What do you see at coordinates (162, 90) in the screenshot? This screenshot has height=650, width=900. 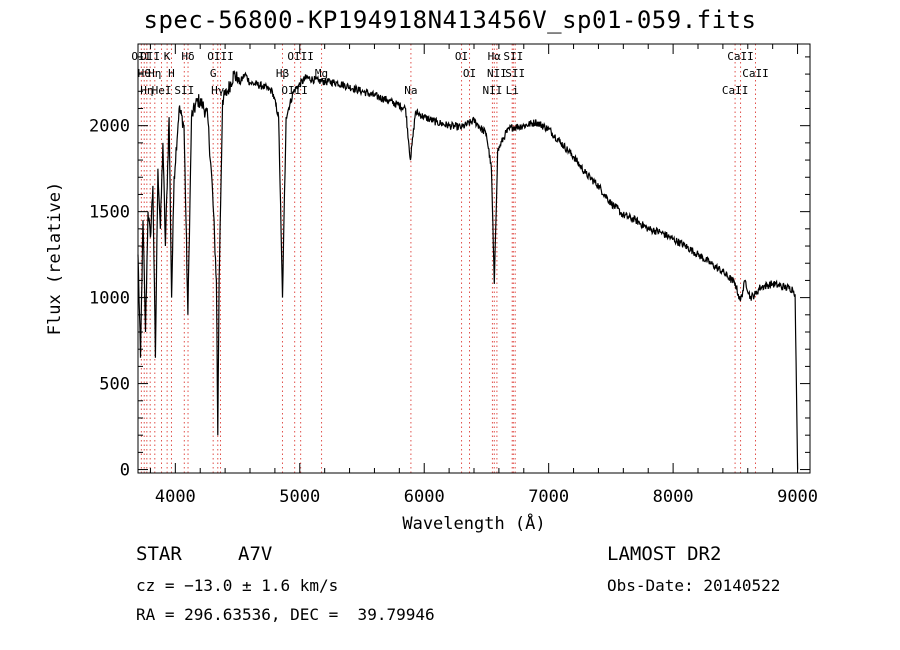 I see `spectral-line-label: HeI` at bounding box center [162, 90].